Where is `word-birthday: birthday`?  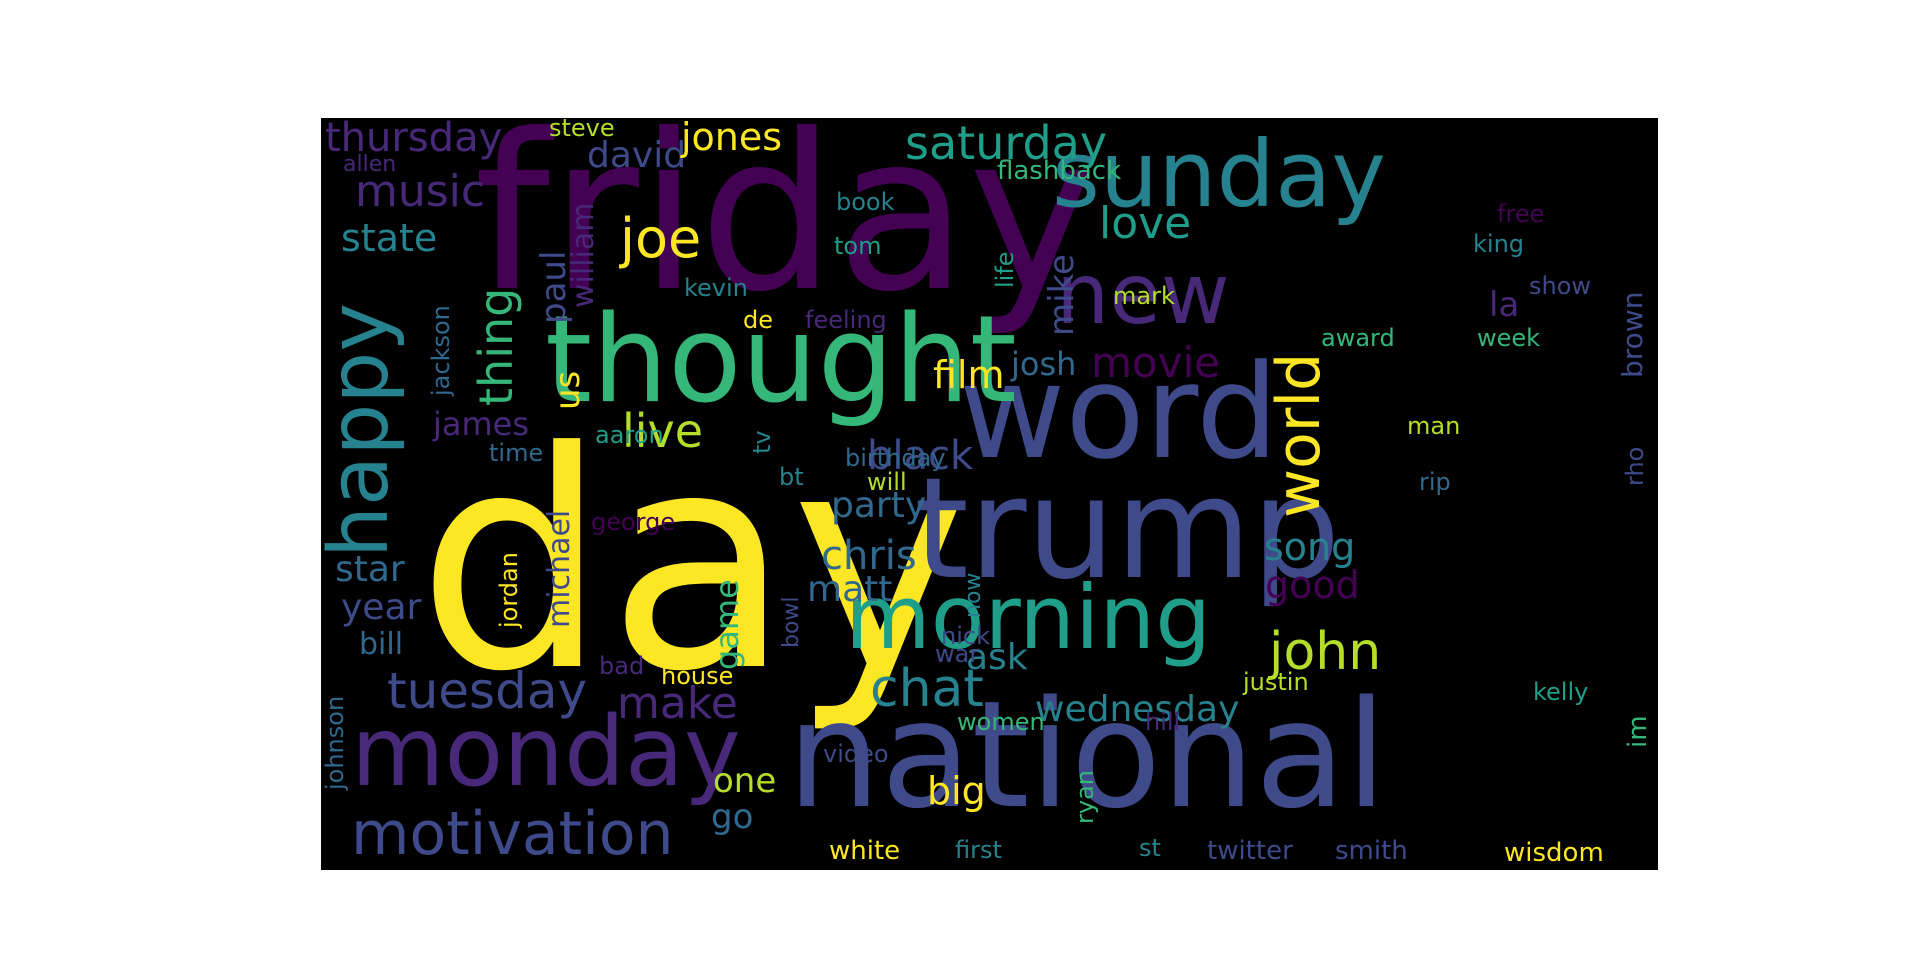
word-birthday: birthday is located at coordinates (895, 458).